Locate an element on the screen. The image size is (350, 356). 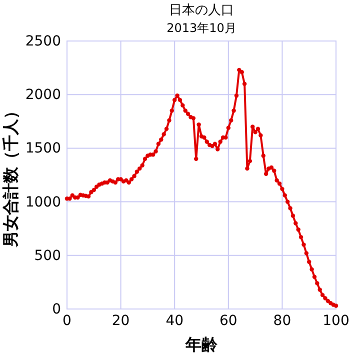
x-tick-label: 0 is located at coordinates (67, 320).